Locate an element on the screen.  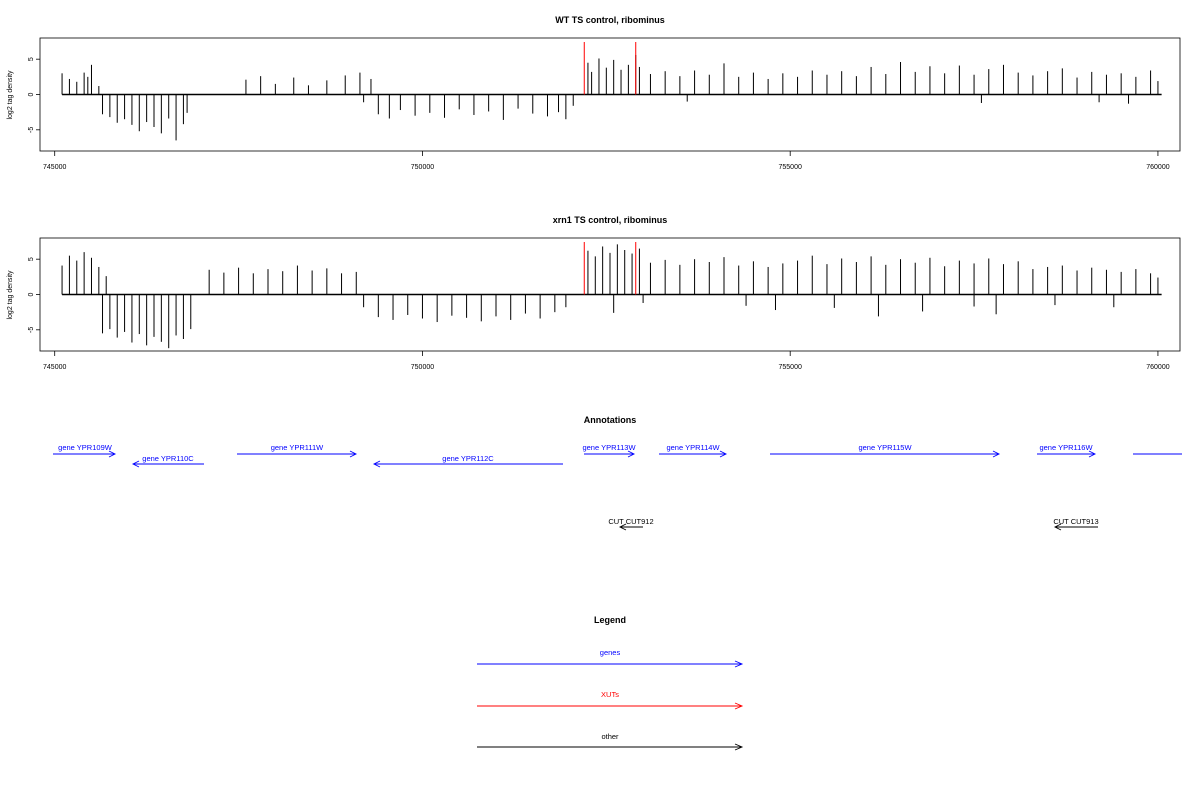
panel-xrn1-title: xrn1 TS control, ribominus is located at coordinates (610, 220).